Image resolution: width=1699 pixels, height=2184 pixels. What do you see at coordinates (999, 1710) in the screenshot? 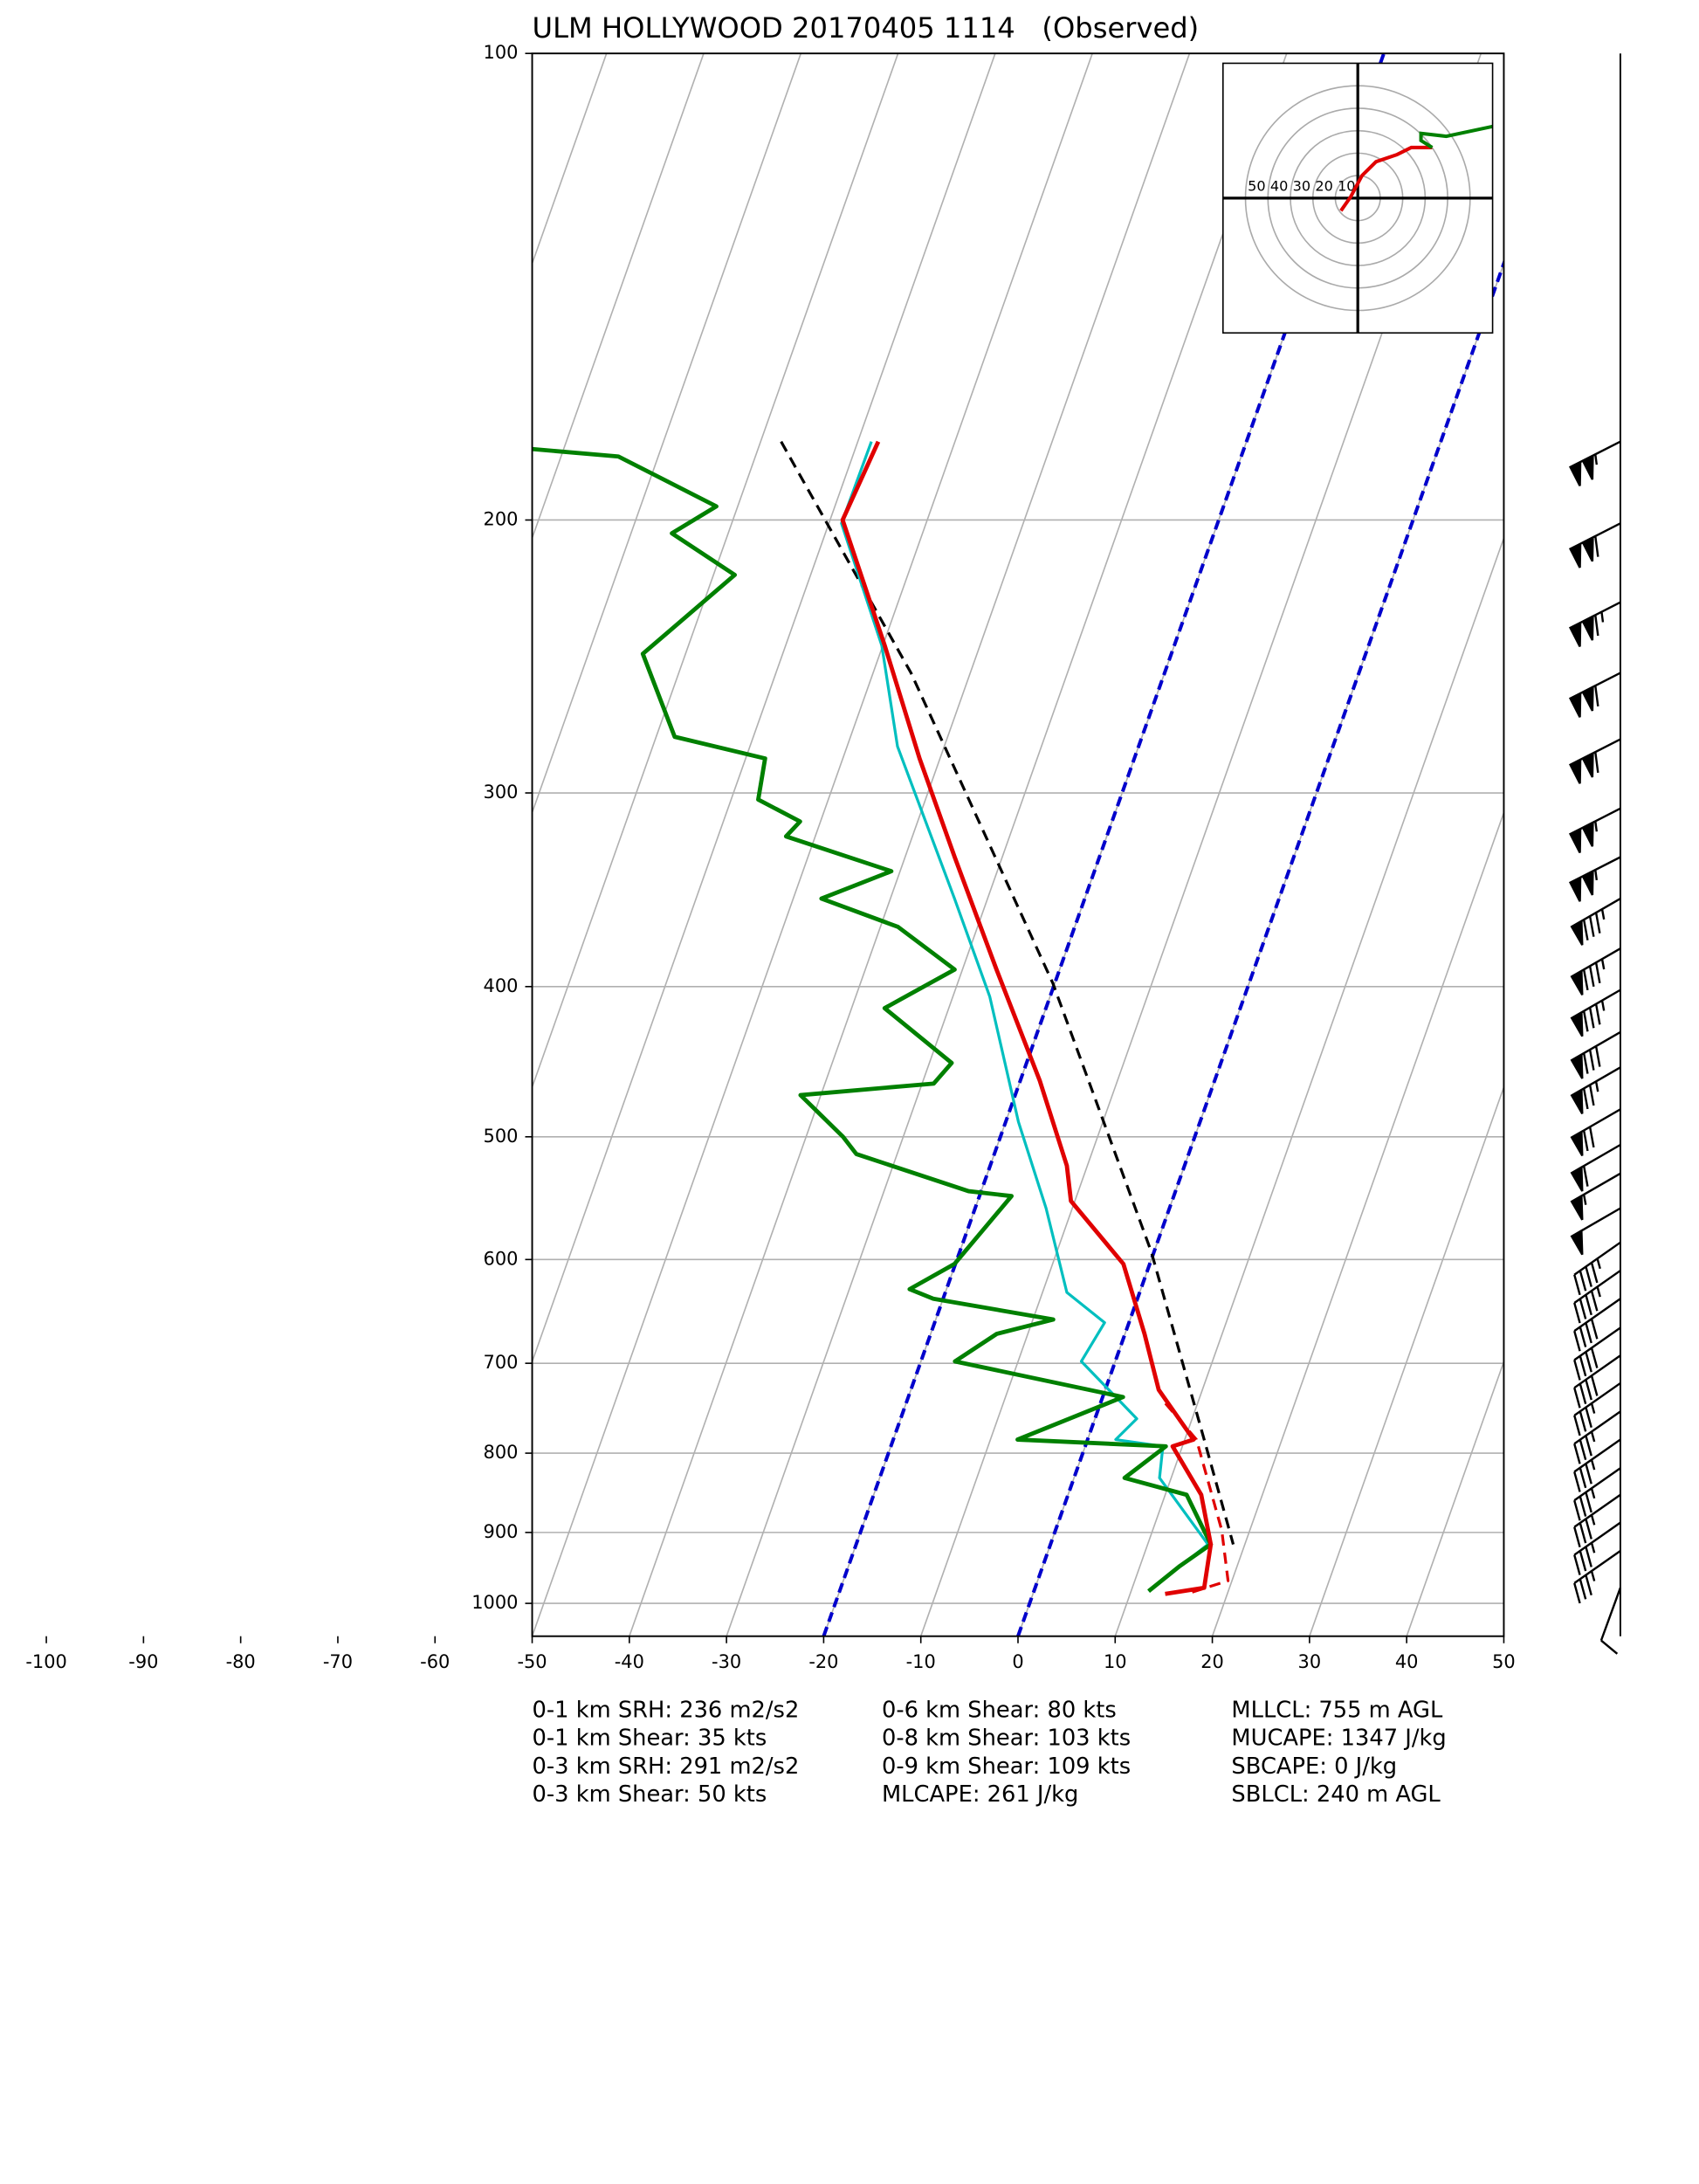
I see `stat-text: 0-6 km Shear: 80 kts` at bounding box center [999, 1710].